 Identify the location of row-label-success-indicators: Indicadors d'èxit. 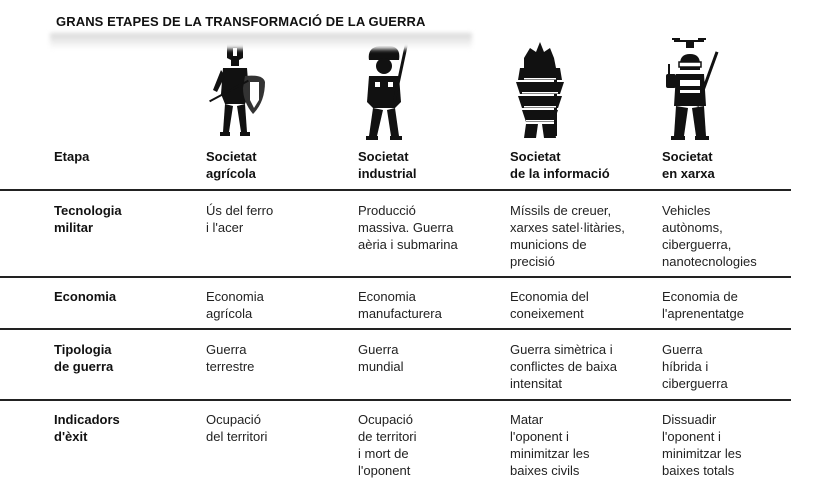
(87, 428).